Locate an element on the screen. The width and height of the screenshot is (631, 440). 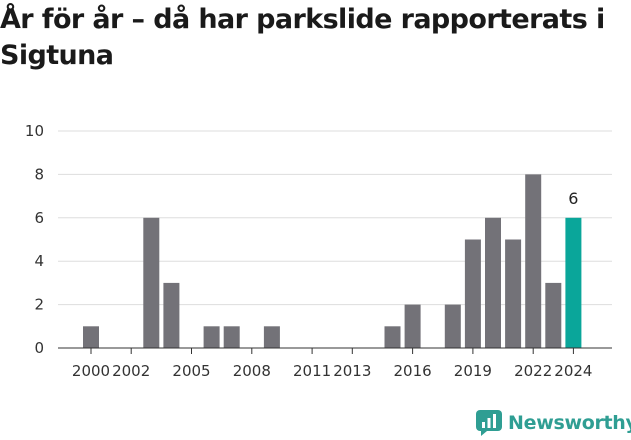
bar-2016 is located at coordinates (412, 326).